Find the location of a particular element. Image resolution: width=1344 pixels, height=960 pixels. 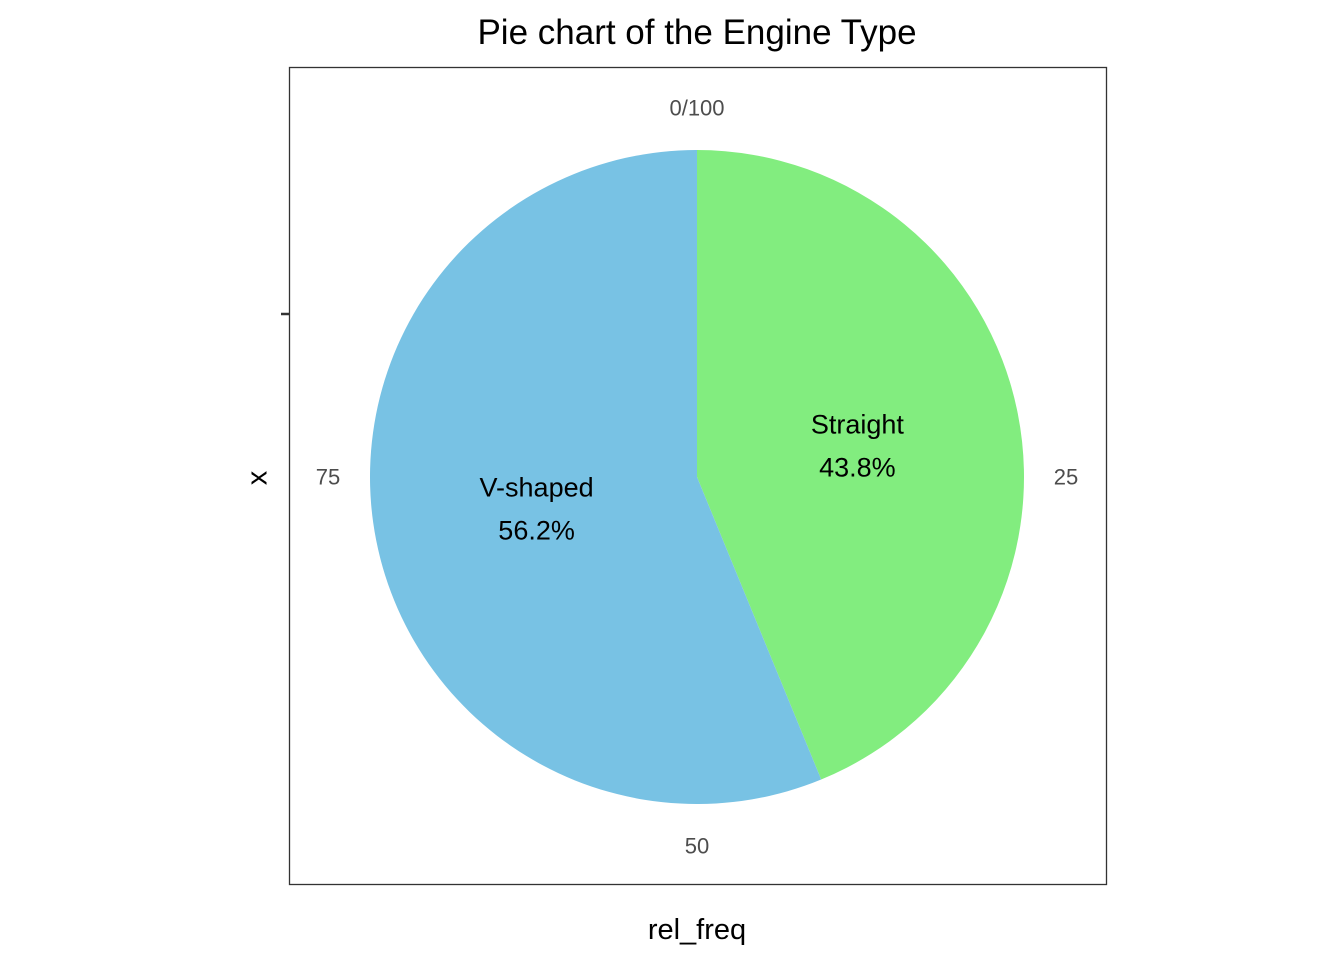

slice-labels: Straight 43.8% V-shaped 56.2% is located at coordinates (692, 477).